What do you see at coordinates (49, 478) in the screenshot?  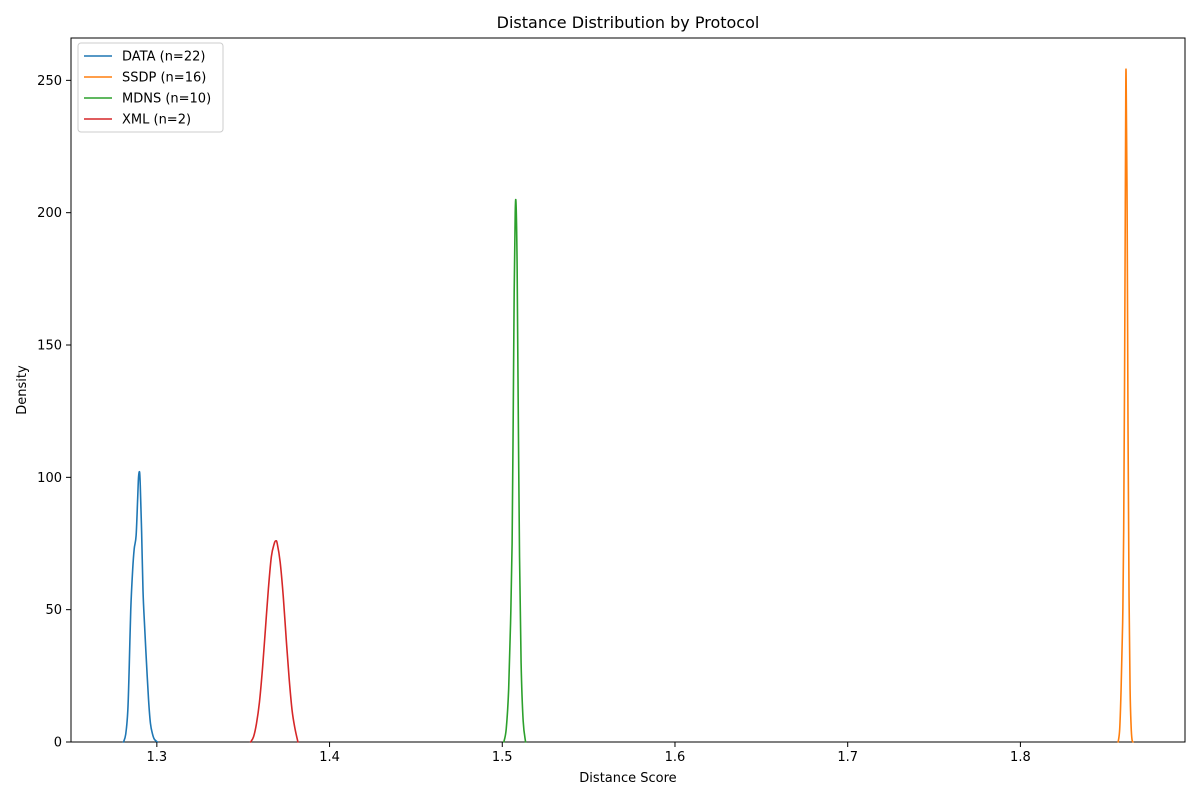 I see `y-tick-label: 100` at bounding box center [49, 478].